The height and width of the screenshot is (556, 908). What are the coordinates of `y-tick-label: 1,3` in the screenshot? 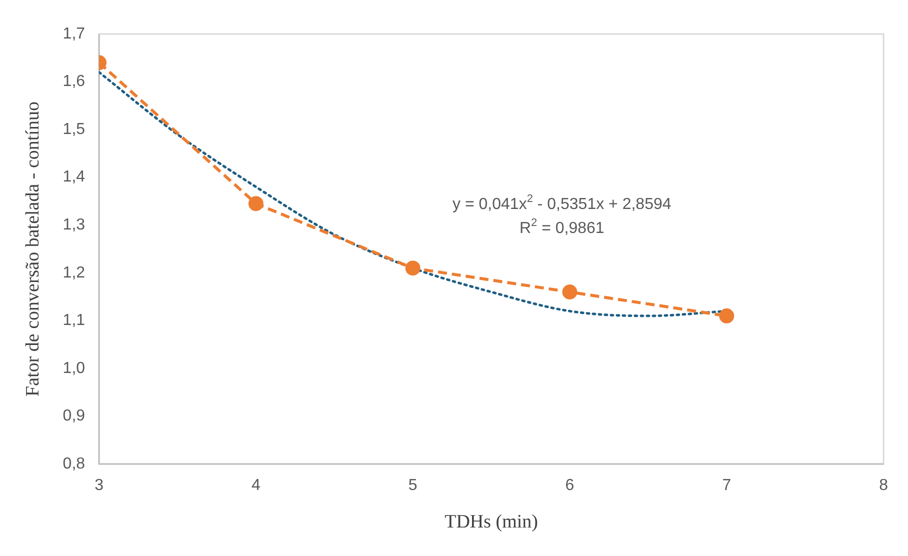 It's located at (74, 225).